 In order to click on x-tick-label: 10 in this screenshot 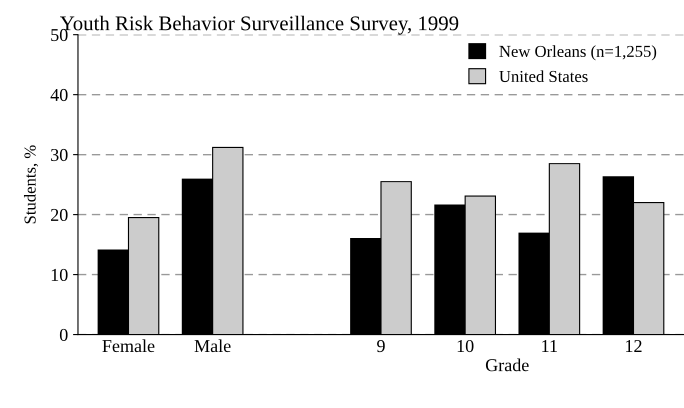, I will do `click(466, 346)`.